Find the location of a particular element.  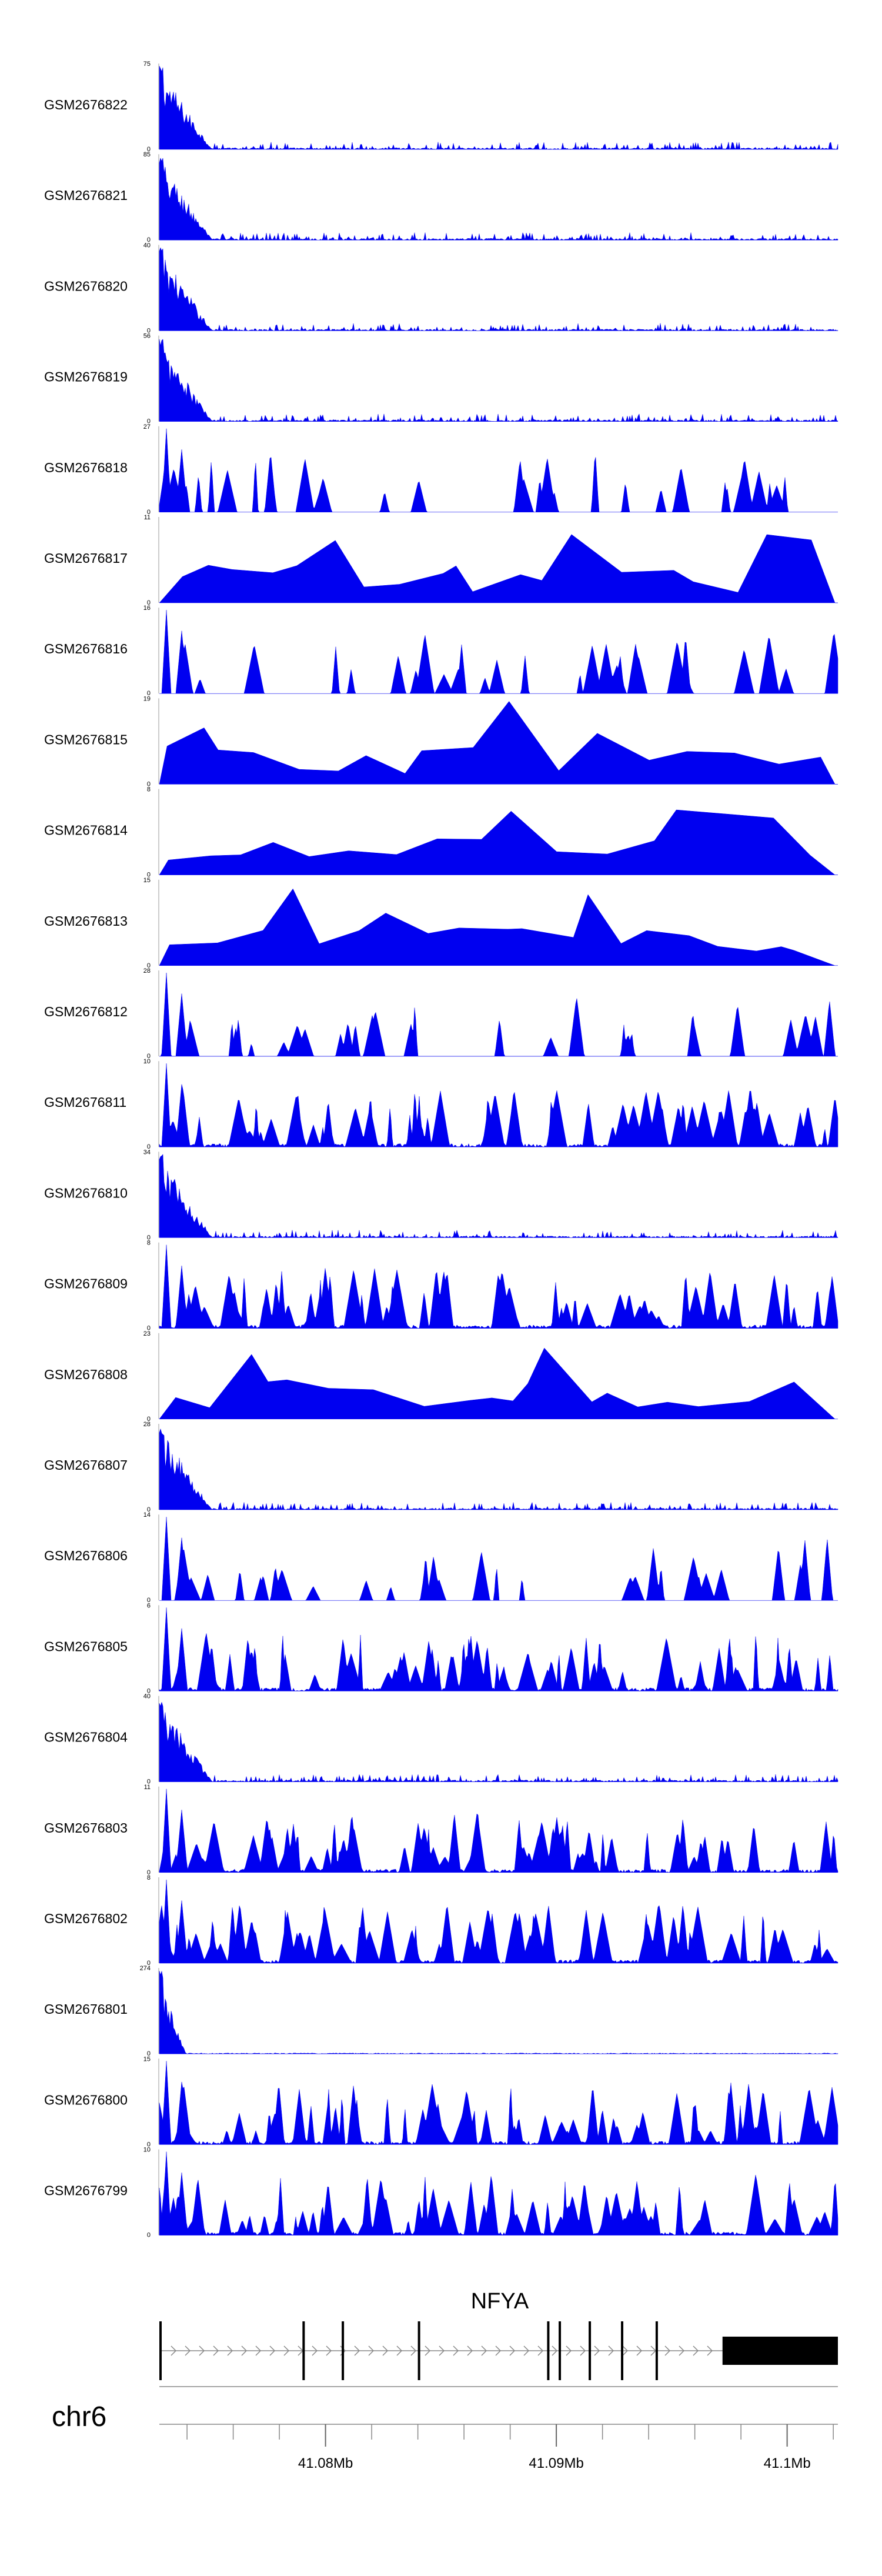

track-label: GSM2676819 is located at coordinates (86, 377).